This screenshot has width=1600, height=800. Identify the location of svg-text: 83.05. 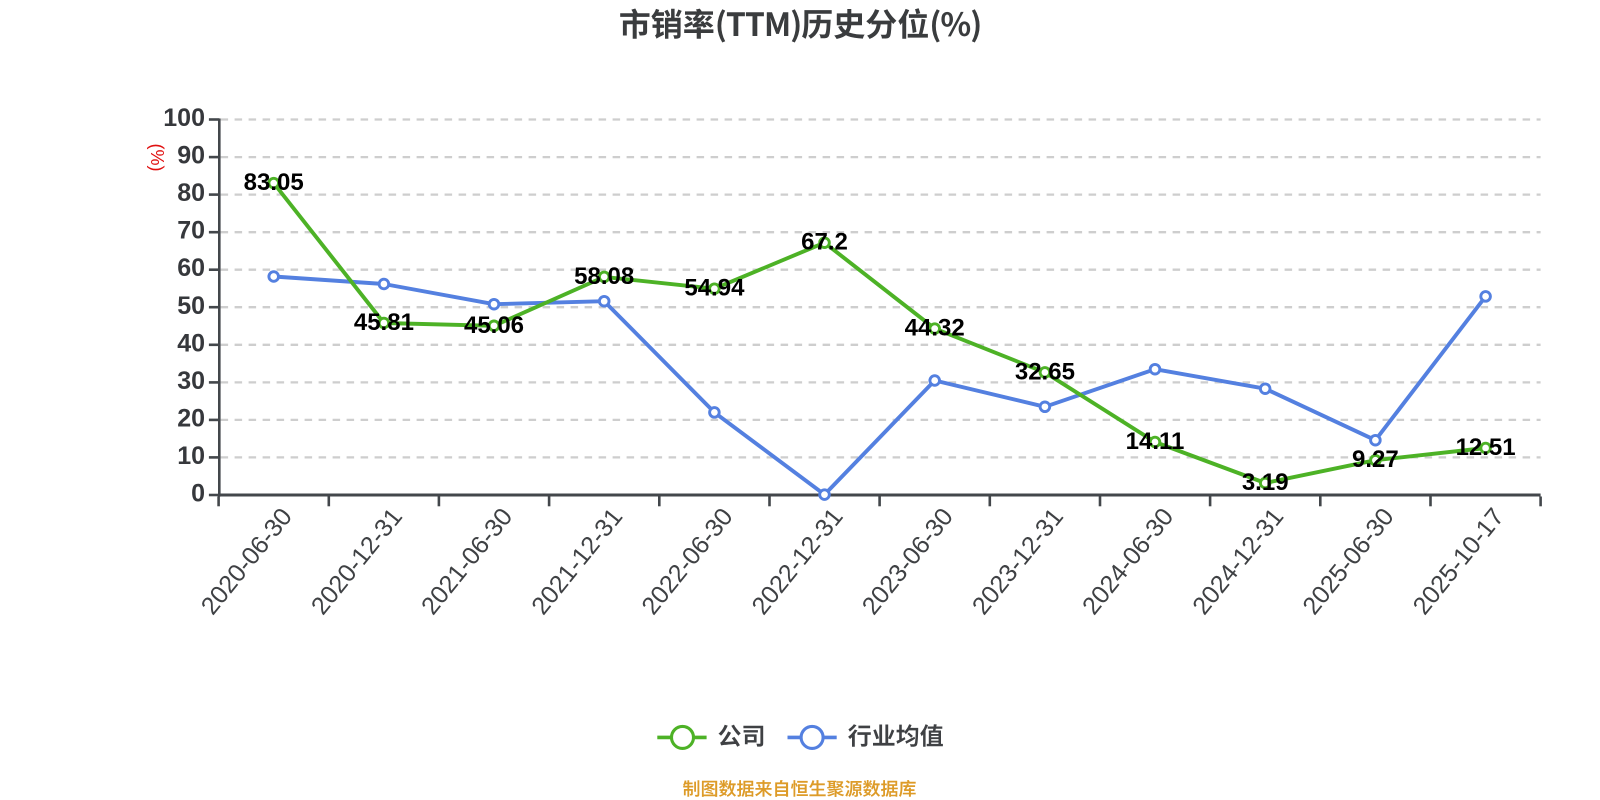
(274, 182).